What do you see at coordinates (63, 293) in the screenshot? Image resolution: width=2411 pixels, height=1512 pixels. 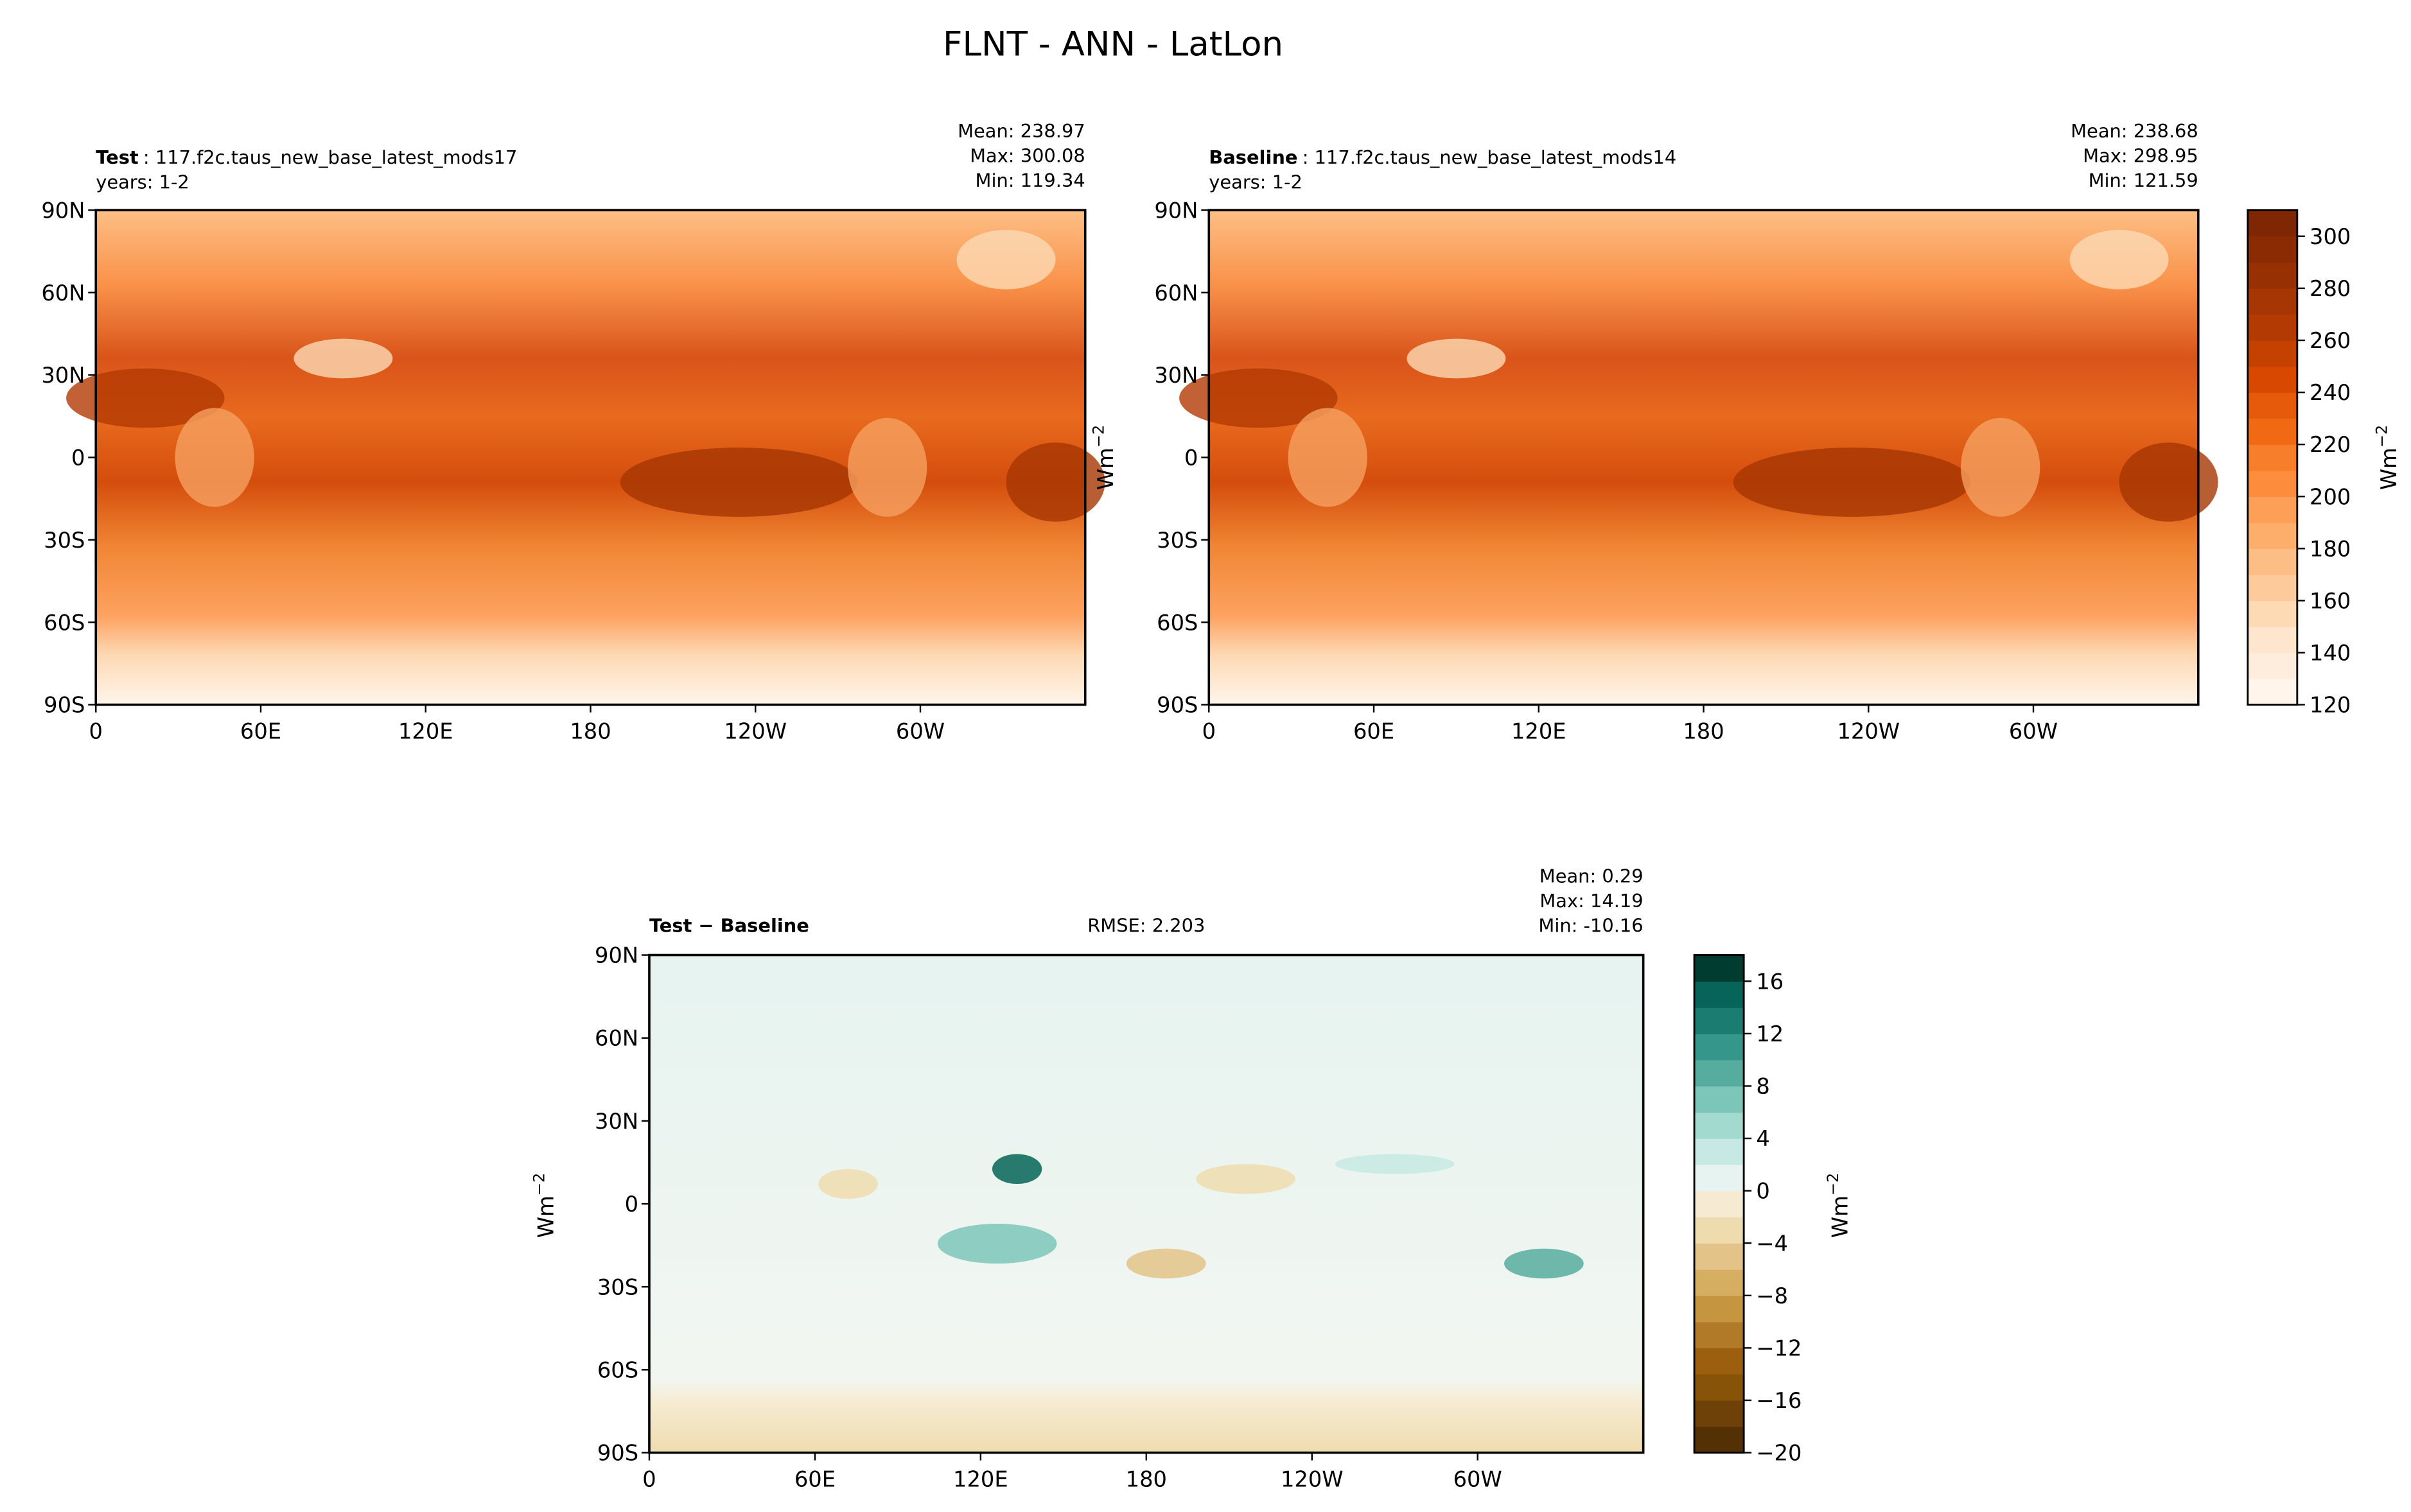 I see `y-tick-label: 60N` at bounding box center [63, 293].